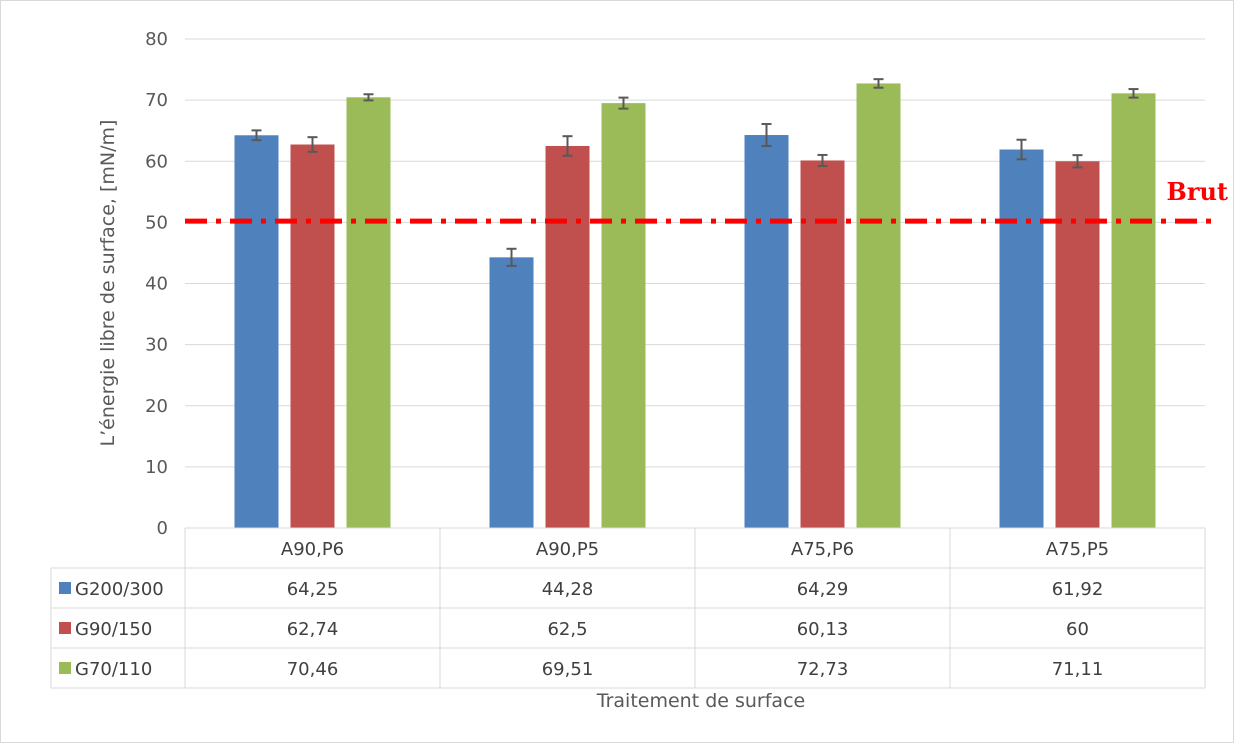  What do you see at coordinates (1078, 589) in the screenshot?
I see `data-table-value: 61,92` at bounding box center [1078, 589].